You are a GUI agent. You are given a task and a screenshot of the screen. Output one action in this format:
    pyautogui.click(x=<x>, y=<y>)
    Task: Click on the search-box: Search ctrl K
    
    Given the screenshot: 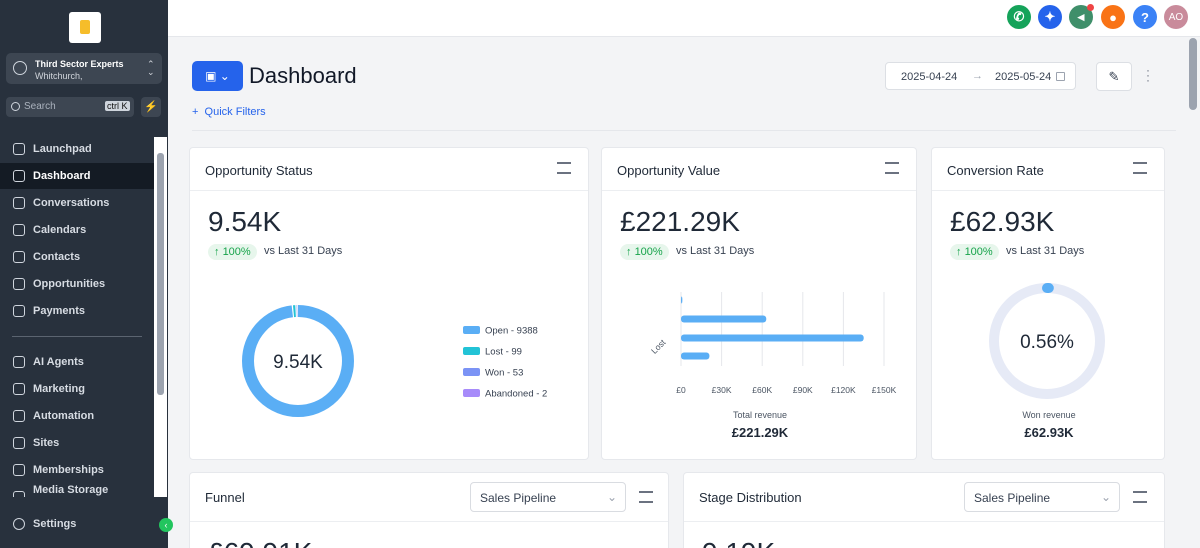 What is the action you would take?
    pyautogui.click(x=70, y=107)
    